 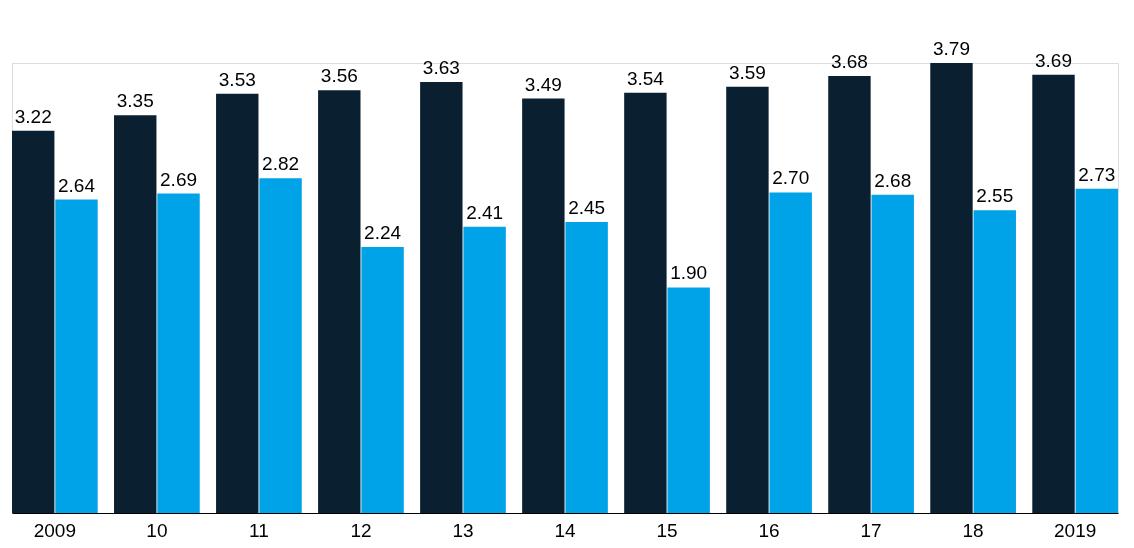 What do you see at coordinates (339, 76) in the screenshot?
I see `data-label: 3.56` at bounding box center [339, 76].